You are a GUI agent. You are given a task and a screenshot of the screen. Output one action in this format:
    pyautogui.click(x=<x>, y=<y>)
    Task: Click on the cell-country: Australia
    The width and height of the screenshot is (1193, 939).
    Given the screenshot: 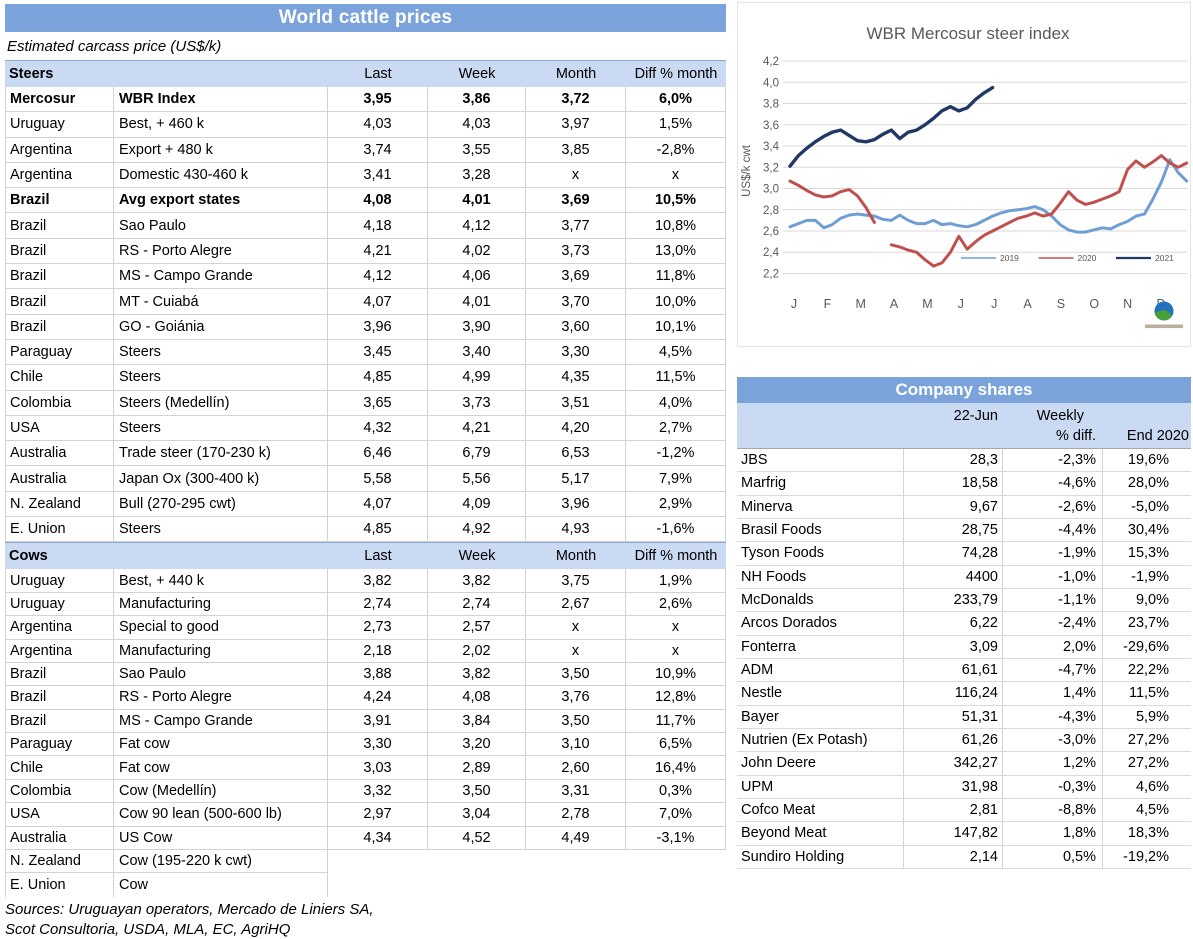 What is the action you would take?
    pyautogui.click(x=59, y=454)
    